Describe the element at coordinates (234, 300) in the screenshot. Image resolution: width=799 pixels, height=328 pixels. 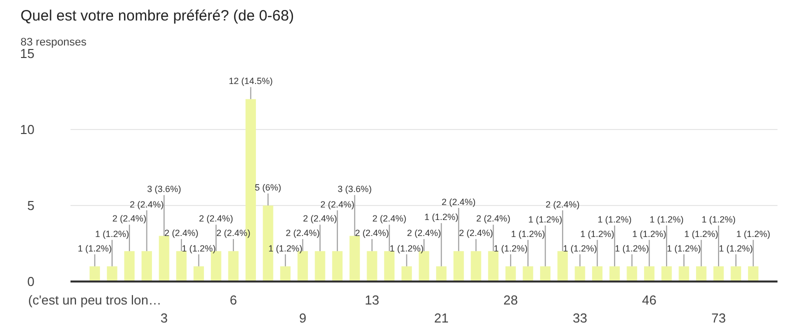
I see `x-tick-label: 6` at that location.